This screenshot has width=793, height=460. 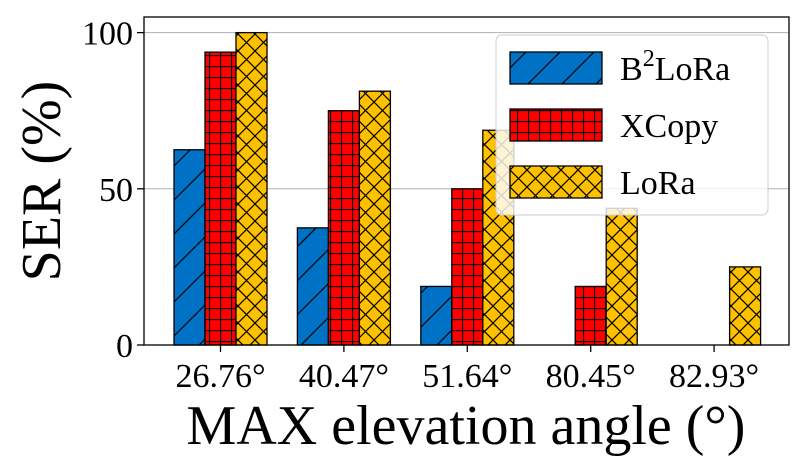 I want to click on legend-label-base: B, so click(x=631, y=69).